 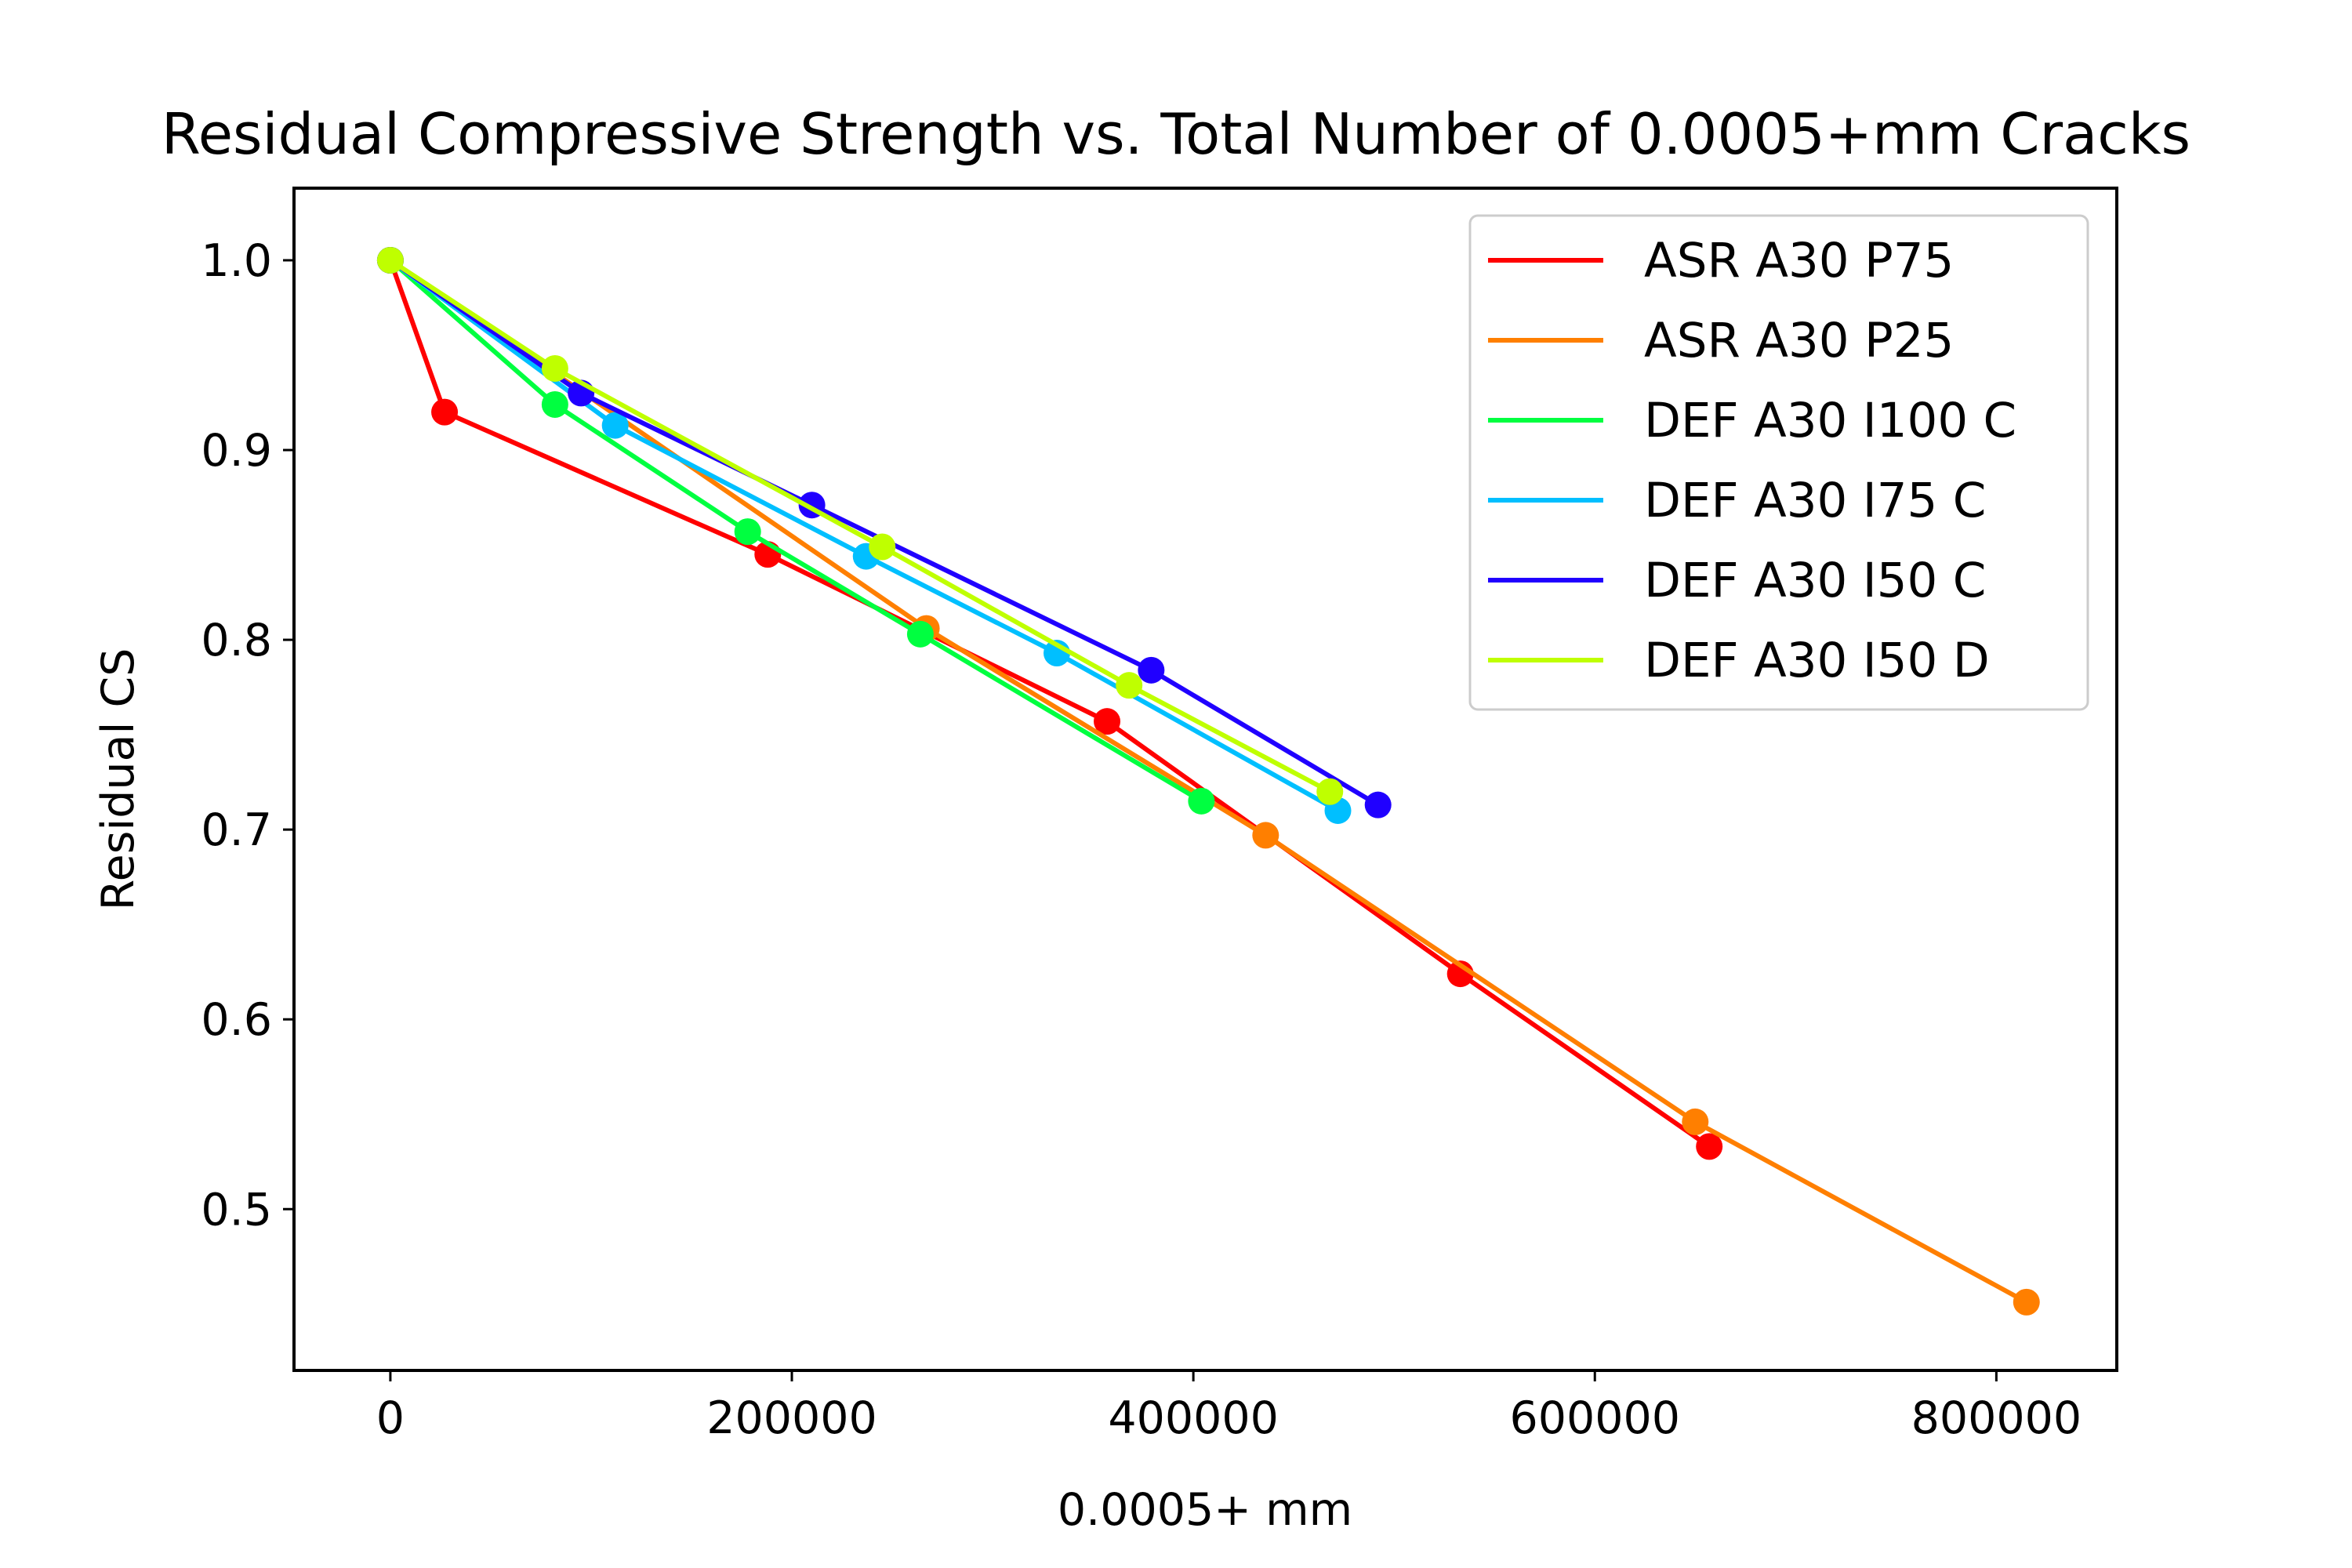 I want to click on legend-item-asr-a30-p75: ASR A30 P75, so click(x=1721, y=261).